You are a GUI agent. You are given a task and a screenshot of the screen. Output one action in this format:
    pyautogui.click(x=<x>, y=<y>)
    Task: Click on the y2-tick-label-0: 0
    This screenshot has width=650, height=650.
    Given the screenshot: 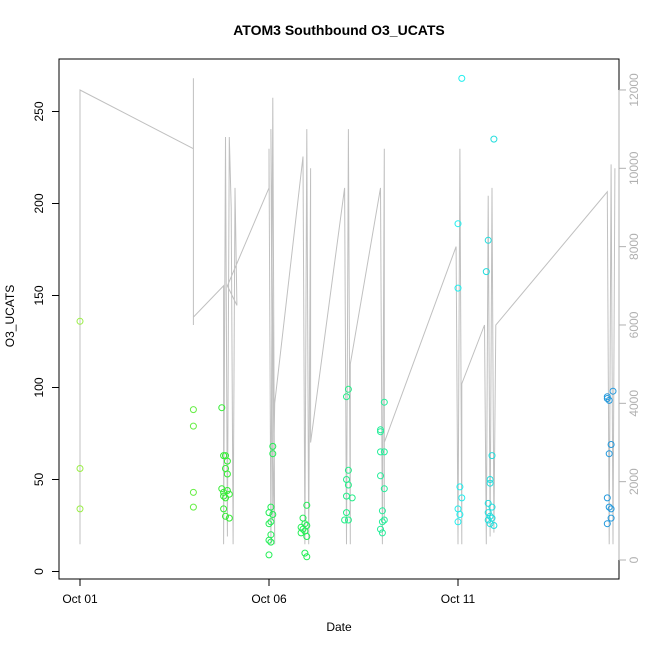 What is the action you would take?
    pyautogui.click(x=634, y=559)
    